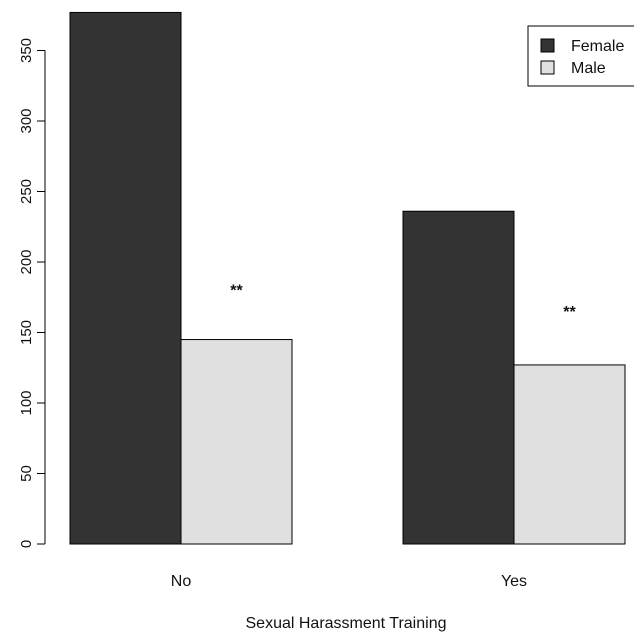  What do you see at coordinates (236, 442) in the screenshot?
I see `bar-male-no` at bounding box center [236, 442].